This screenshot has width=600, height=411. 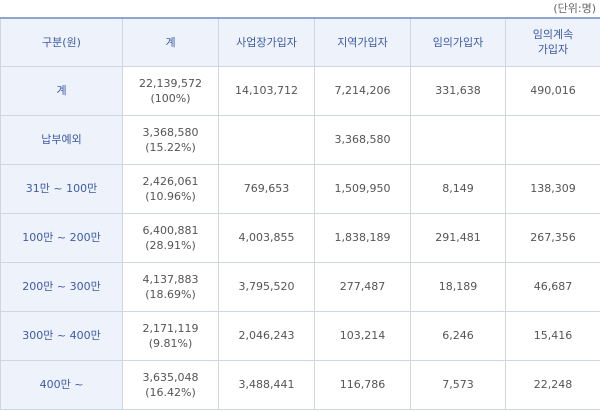 I want to click on cell-total: 3,635,048 (16.42%), so click(x=170, y=384).